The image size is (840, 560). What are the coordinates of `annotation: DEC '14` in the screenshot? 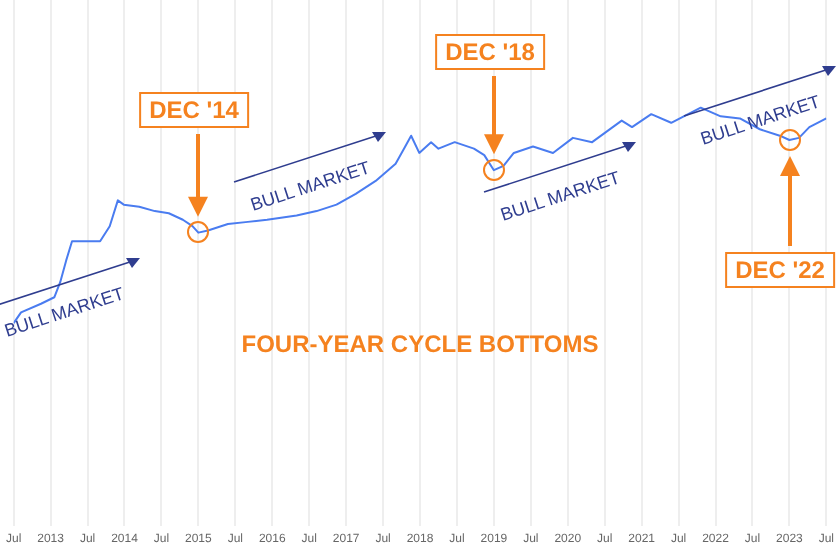 It's located at (194, 110).